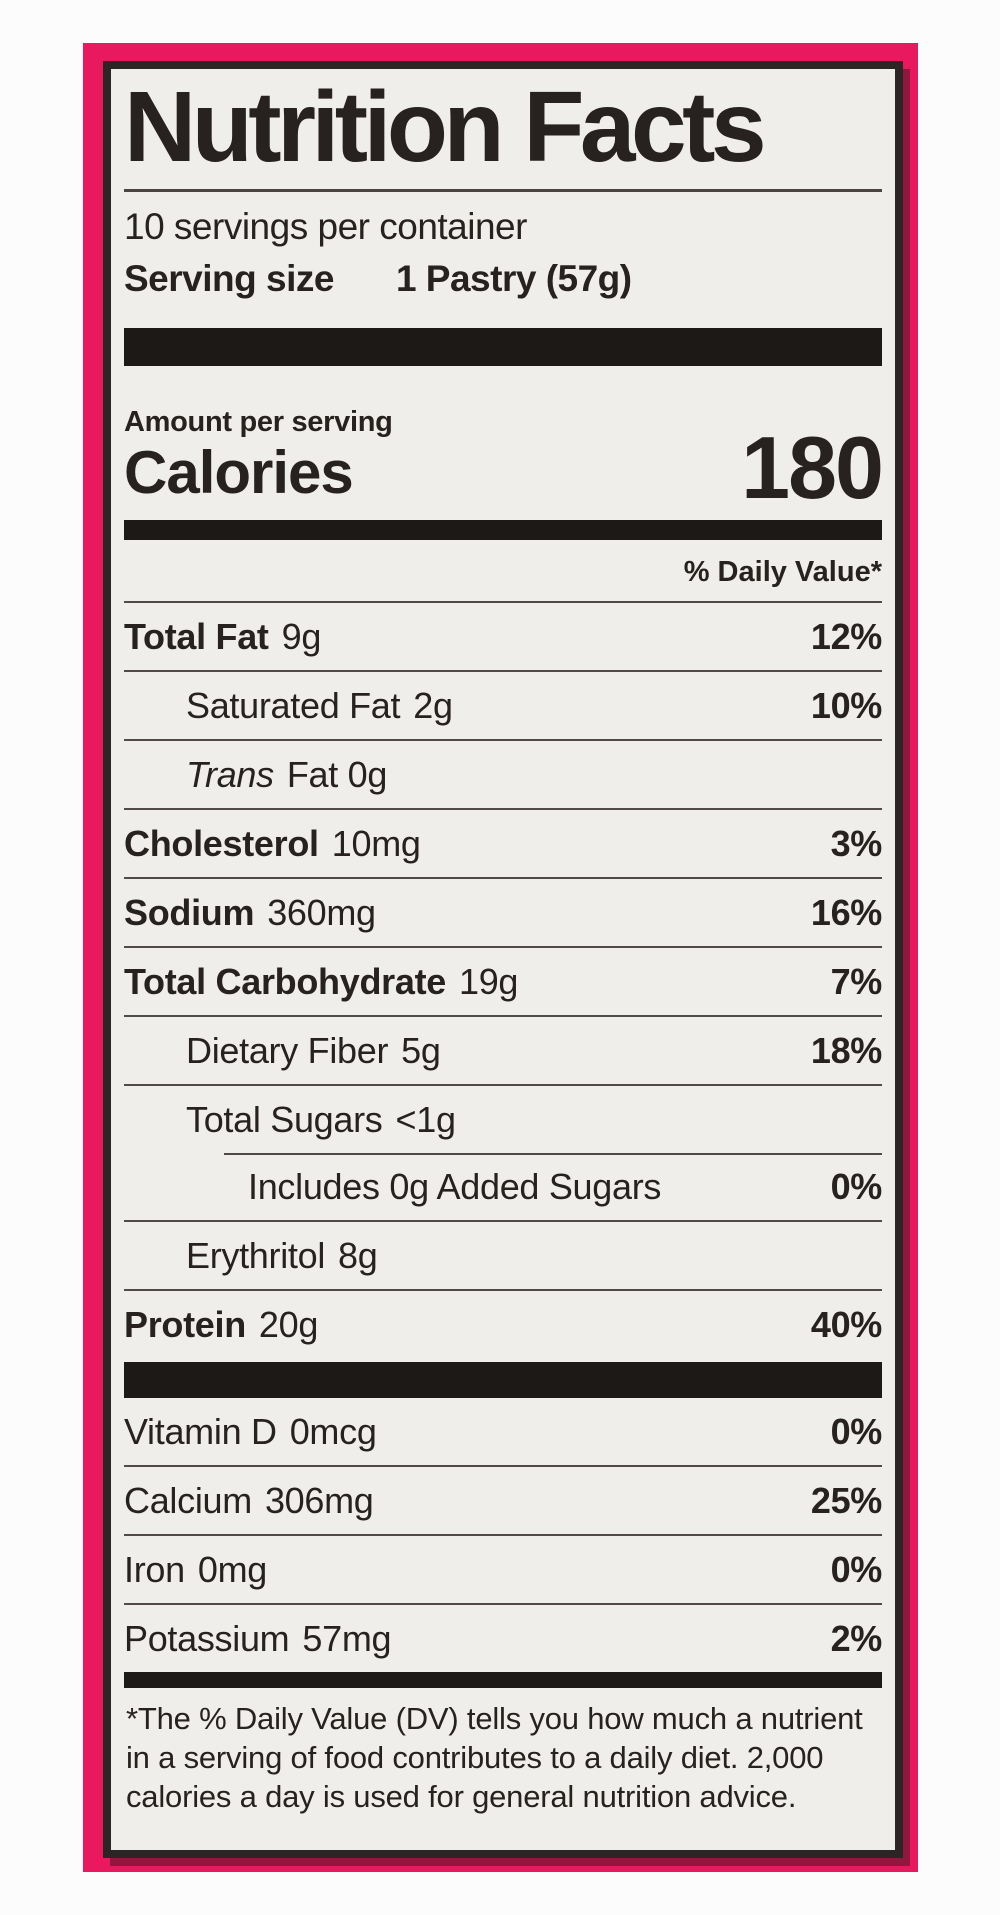 Image resolution: width=1000 pixels, height=1915 pixels. Describe the element at coordinates (321, 912) in the screenshot. I see `nutrient-amount: 360mg` at that location.